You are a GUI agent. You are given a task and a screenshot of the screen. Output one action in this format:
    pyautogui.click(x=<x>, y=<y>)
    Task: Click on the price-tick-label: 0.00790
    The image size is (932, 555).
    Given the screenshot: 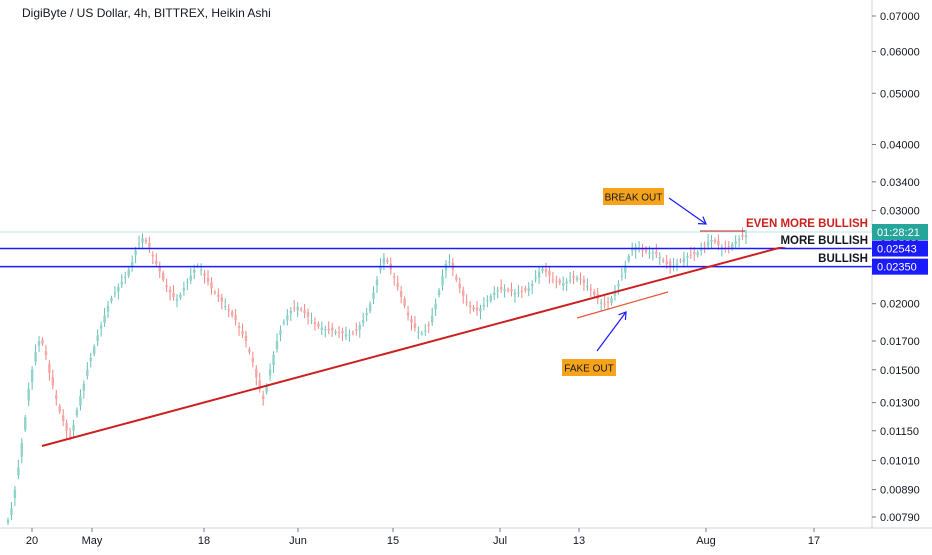 What is the action you would take?
    pyautogui.click(x=900, y=518)
    